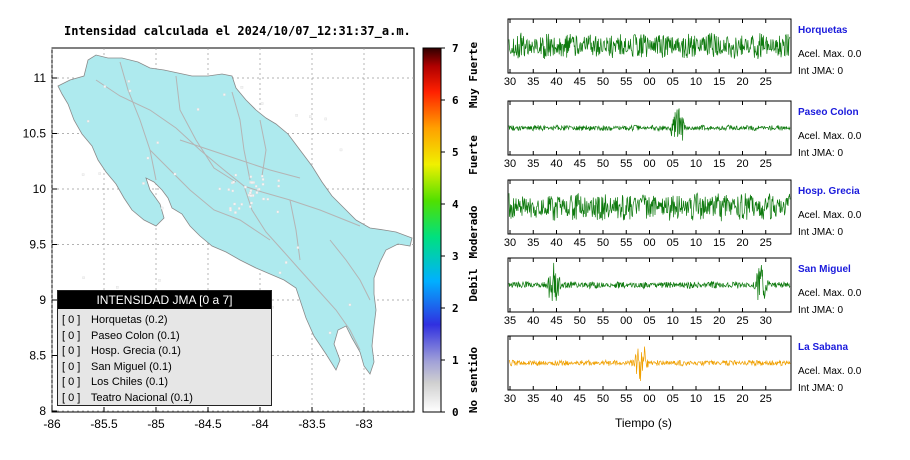 This screenshot has width=910, height=460. I want to click on map-xtick-label: -84, so click(260, 424).